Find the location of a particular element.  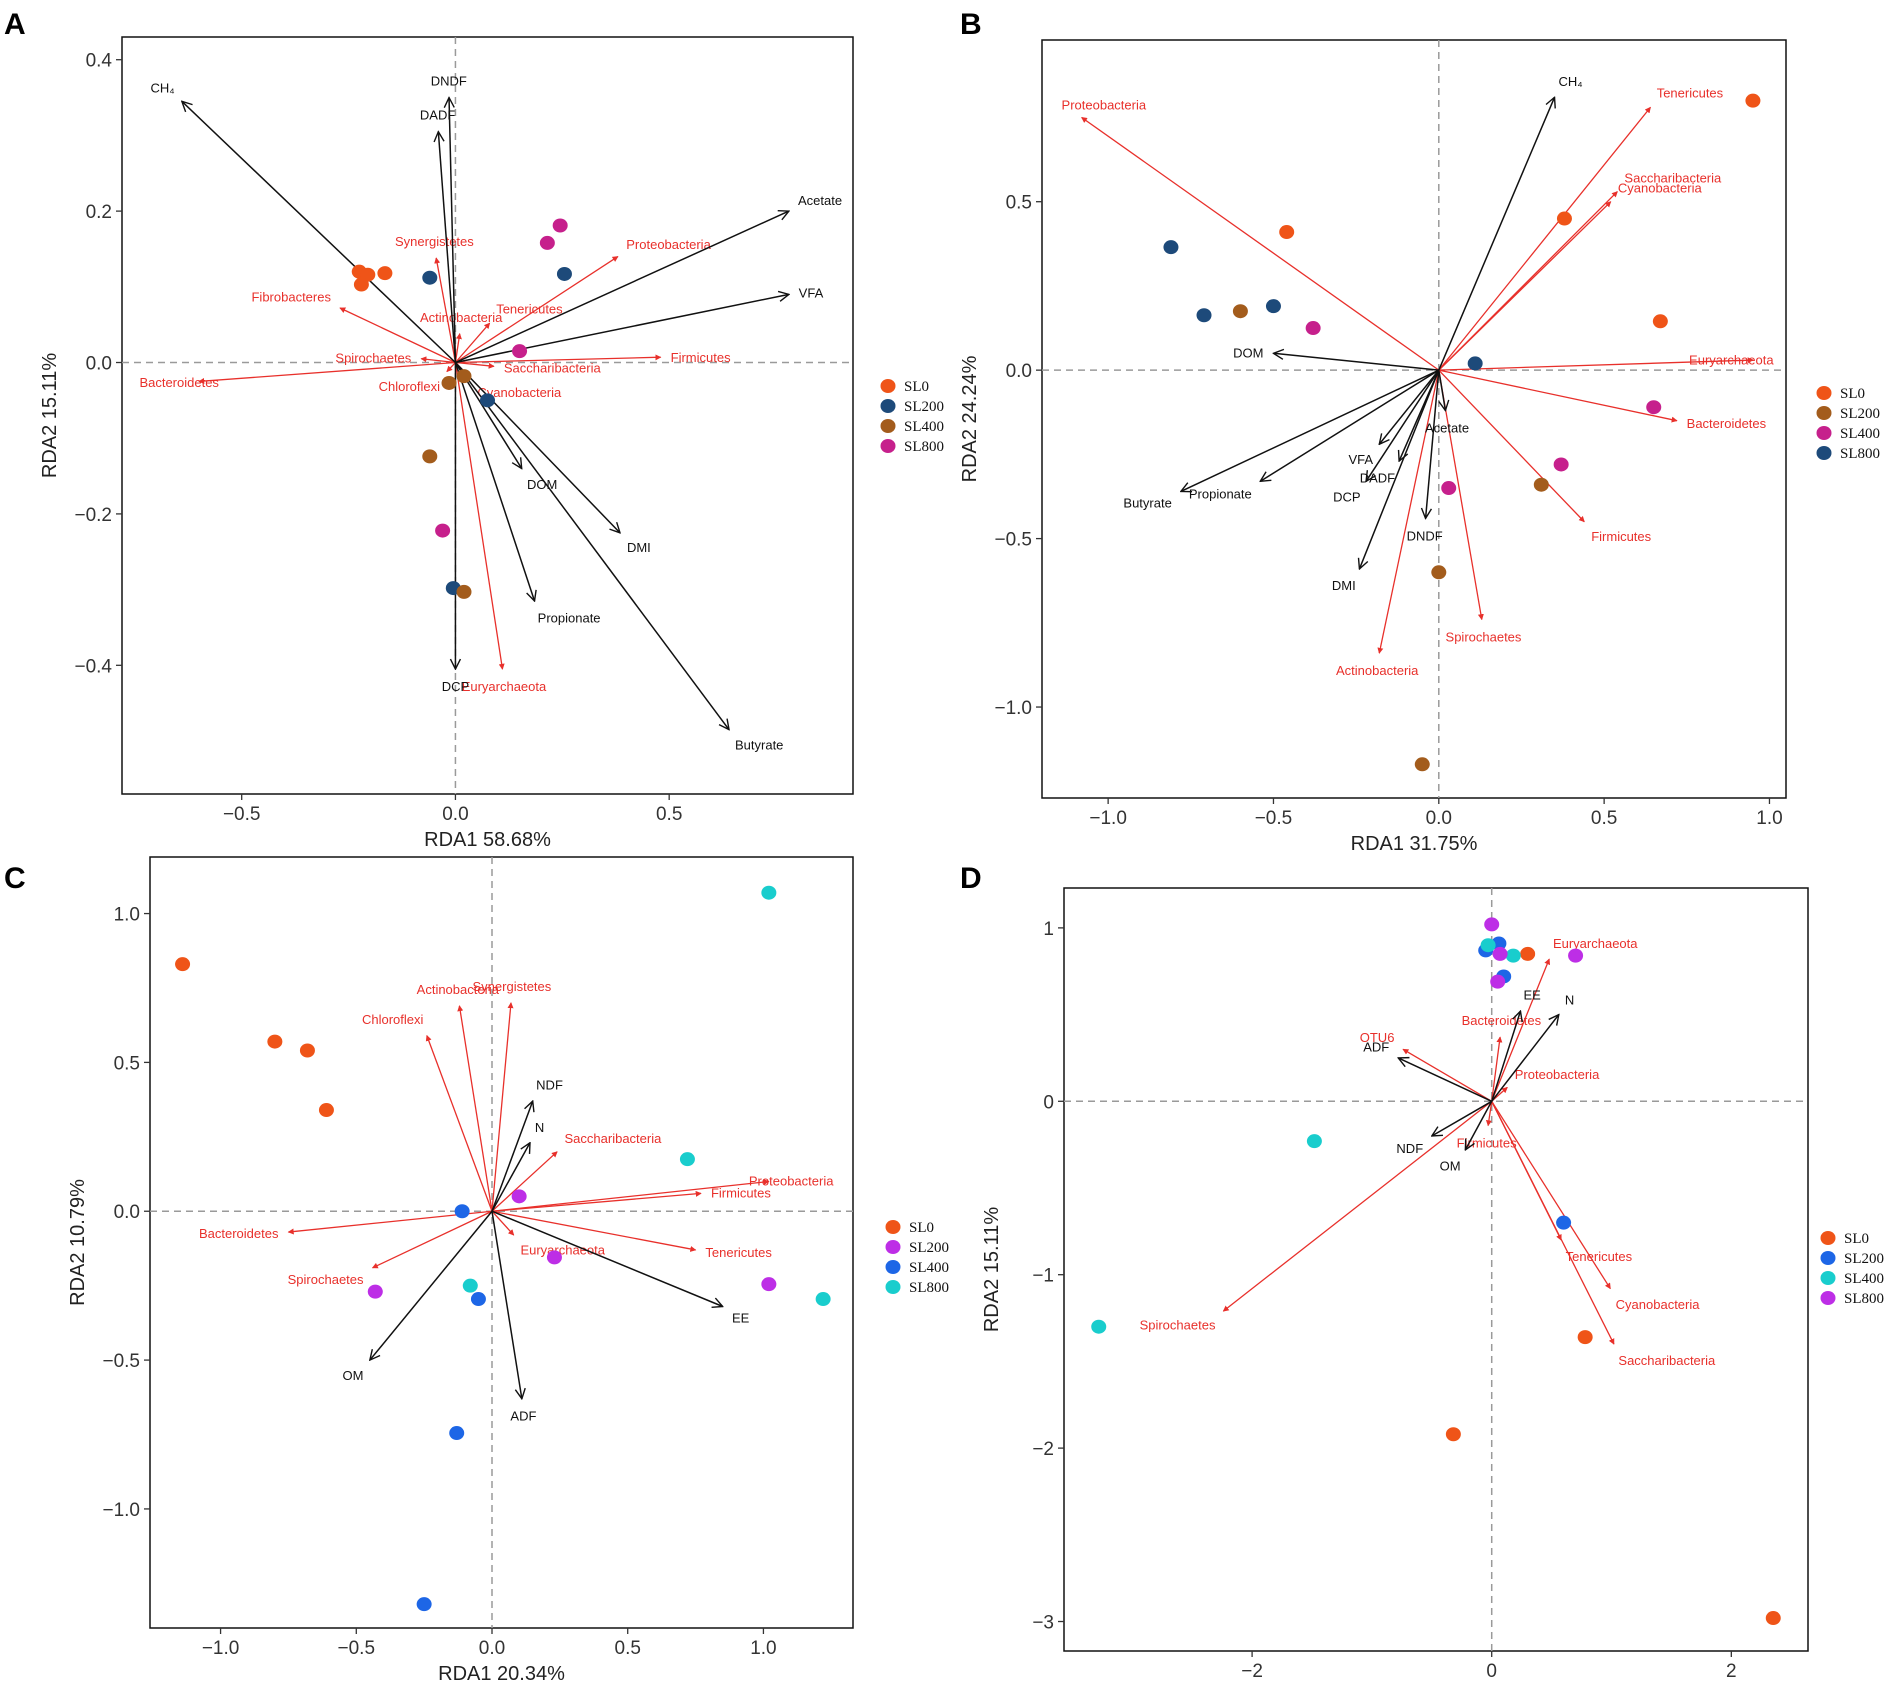

env-label-dcp: DCP is located at coordinates (455, 686).